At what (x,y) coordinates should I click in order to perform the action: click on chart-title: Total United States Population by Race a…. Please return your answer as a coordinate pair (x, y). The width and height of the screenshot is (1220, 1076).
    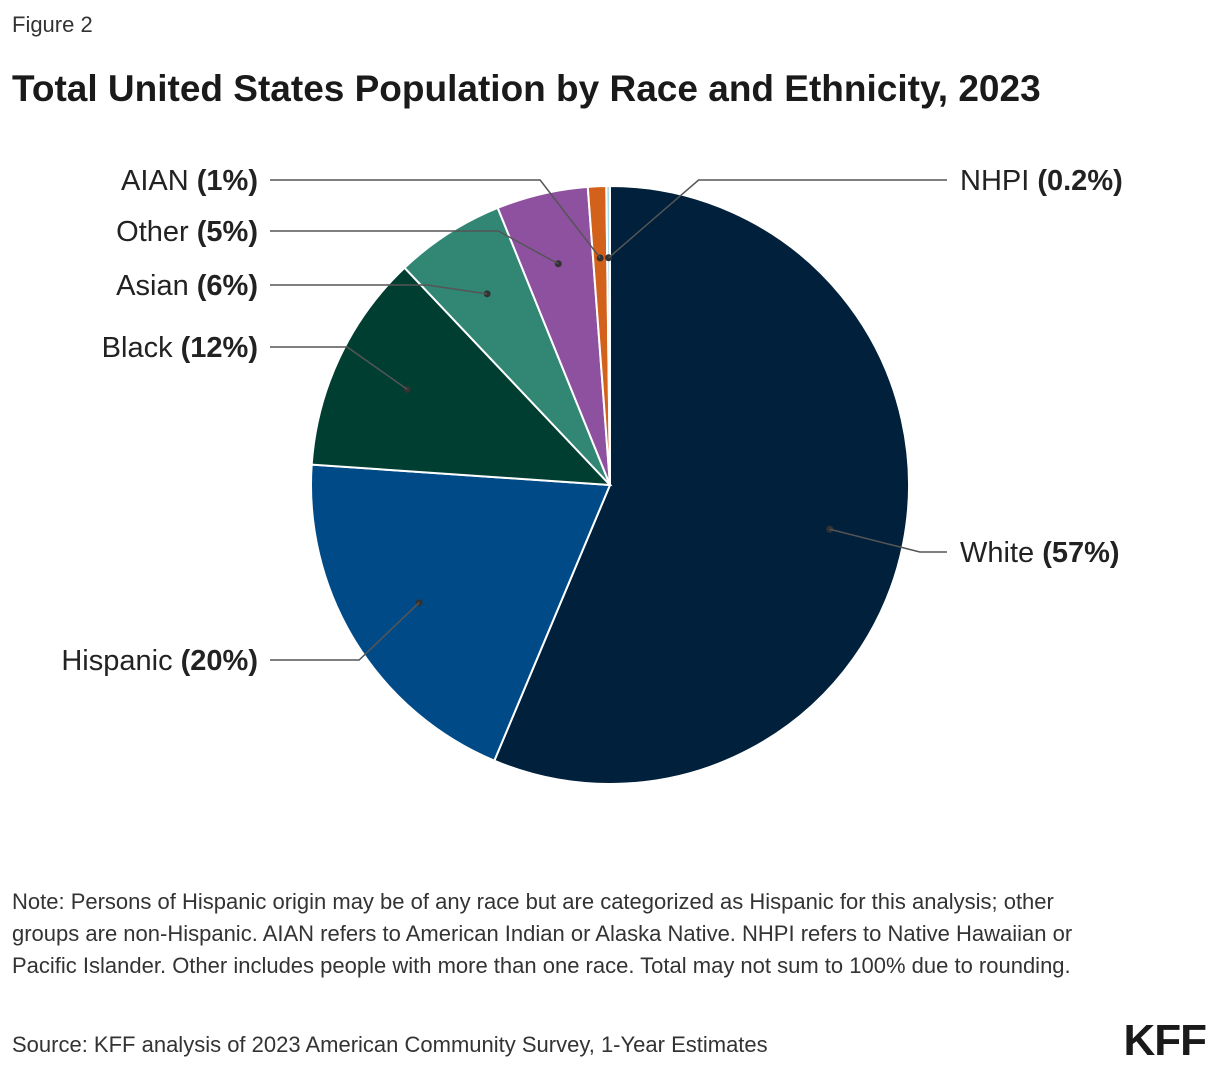
    Looking at the image, I should click on (526, 88).